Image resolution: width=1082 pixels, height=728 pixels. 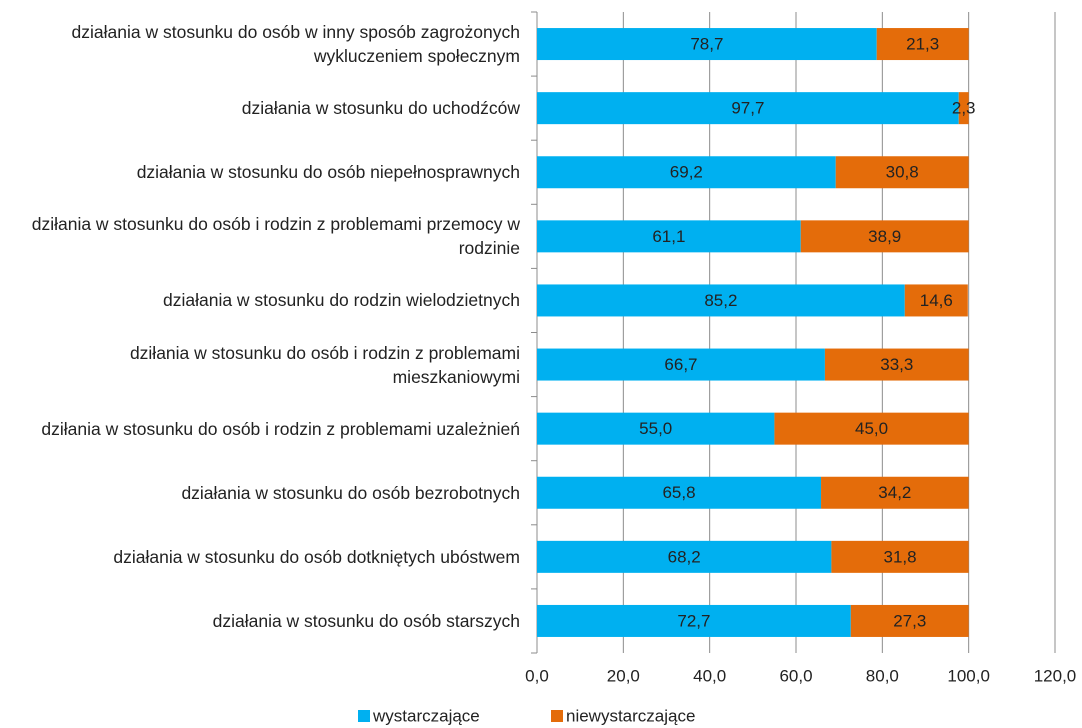 I want to click on data-label: 14,6, so click(x=936, y=300).